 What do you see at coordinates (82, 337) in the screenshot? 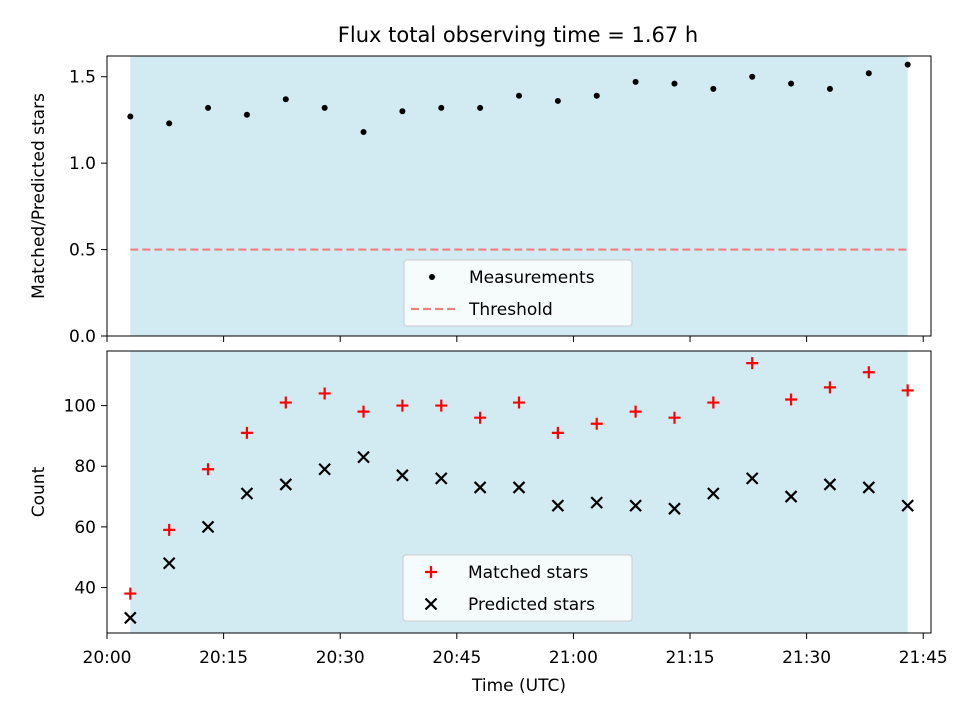
I see `top-ytick-label: 0.0` at bounding box center [82, 337].